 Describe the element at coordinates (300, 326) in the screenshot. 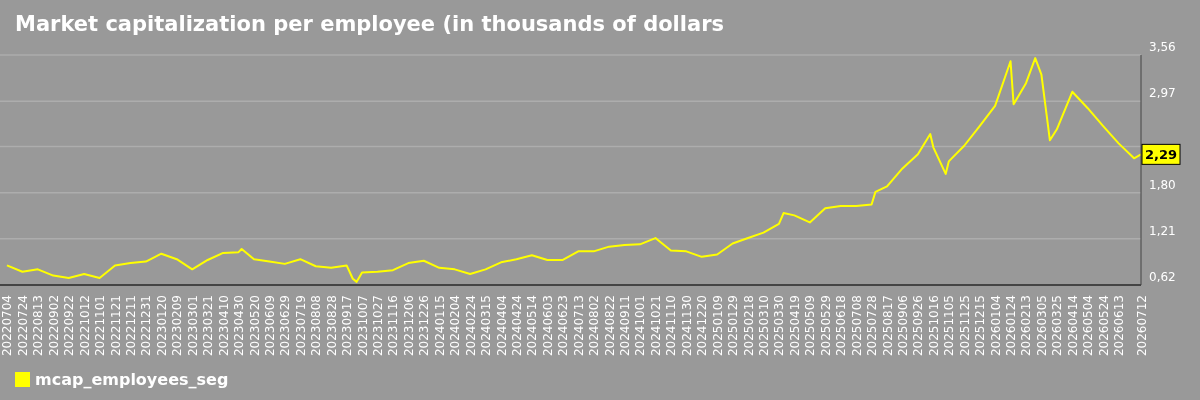

I see `x-tick-label: 20230719` at that location.